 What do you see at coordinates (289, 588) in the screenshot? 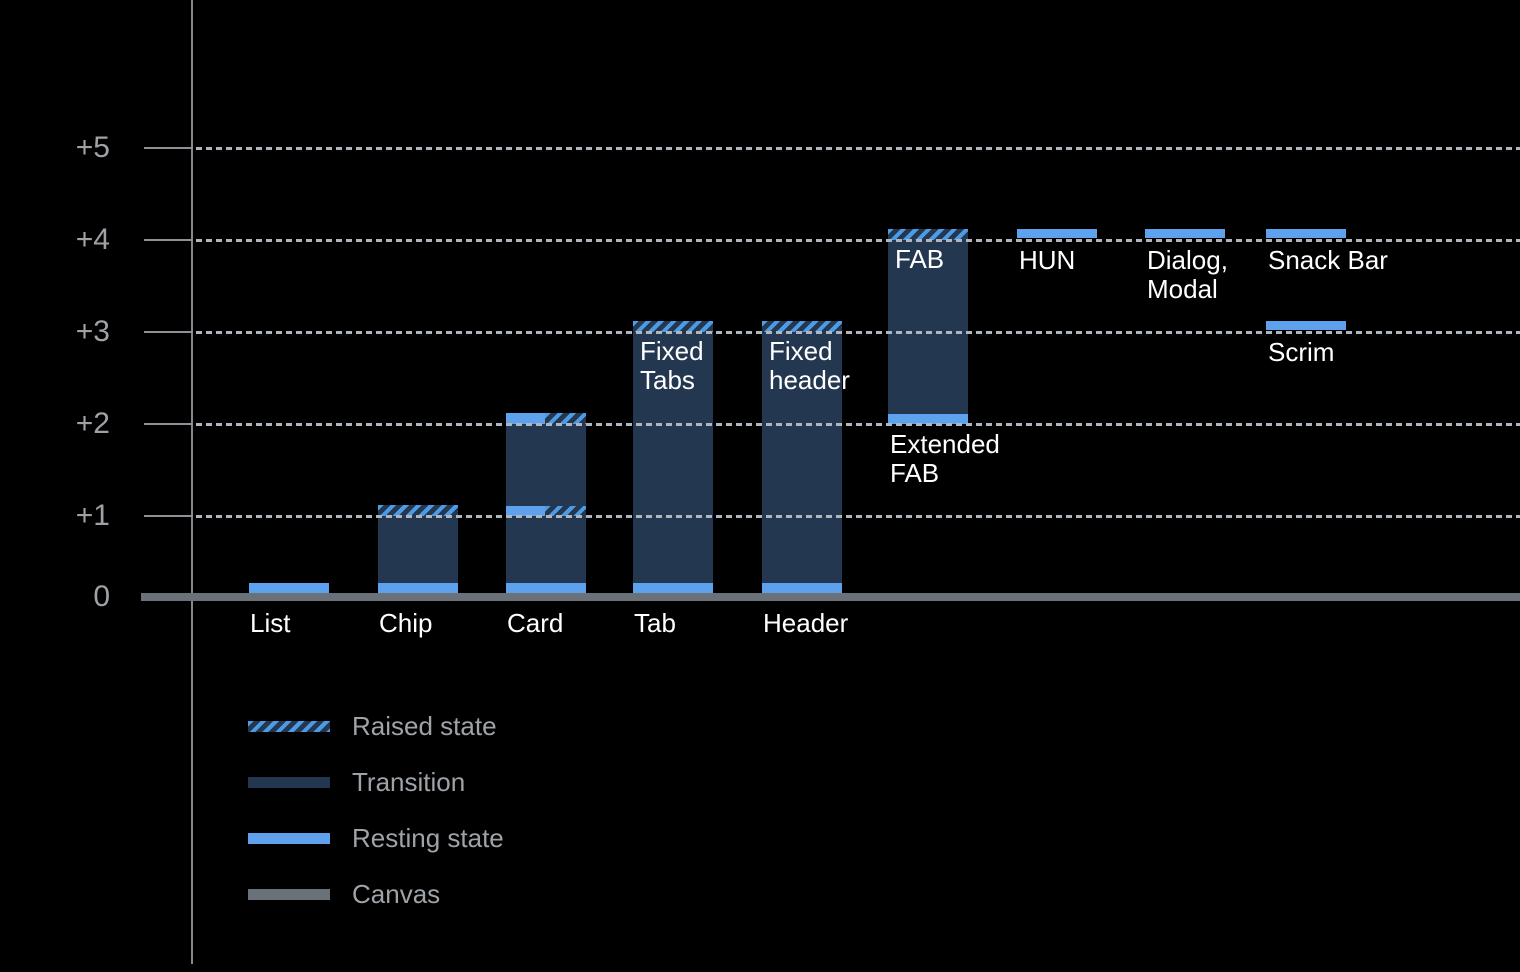
I see `bar-list-resting-band` at bounding box center [289, 588].